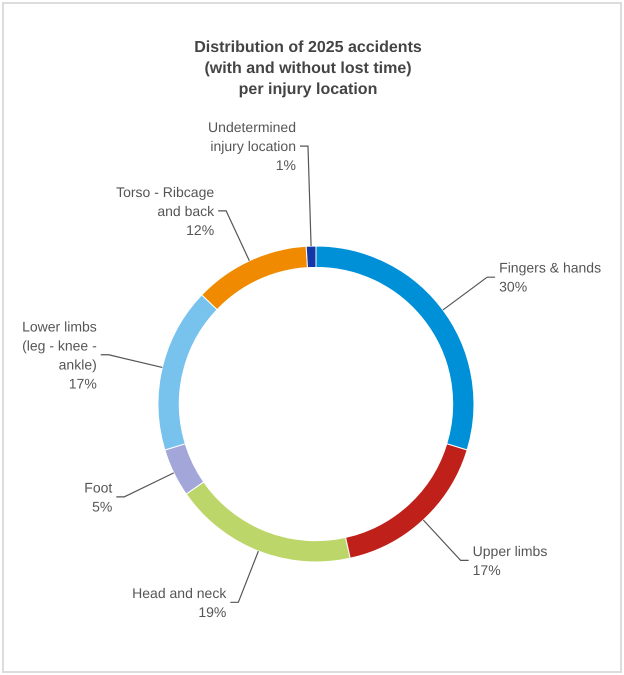 This screenshot has width=624, height=675. I want to click on slice-label: Upper limbs, so click(510, 550).